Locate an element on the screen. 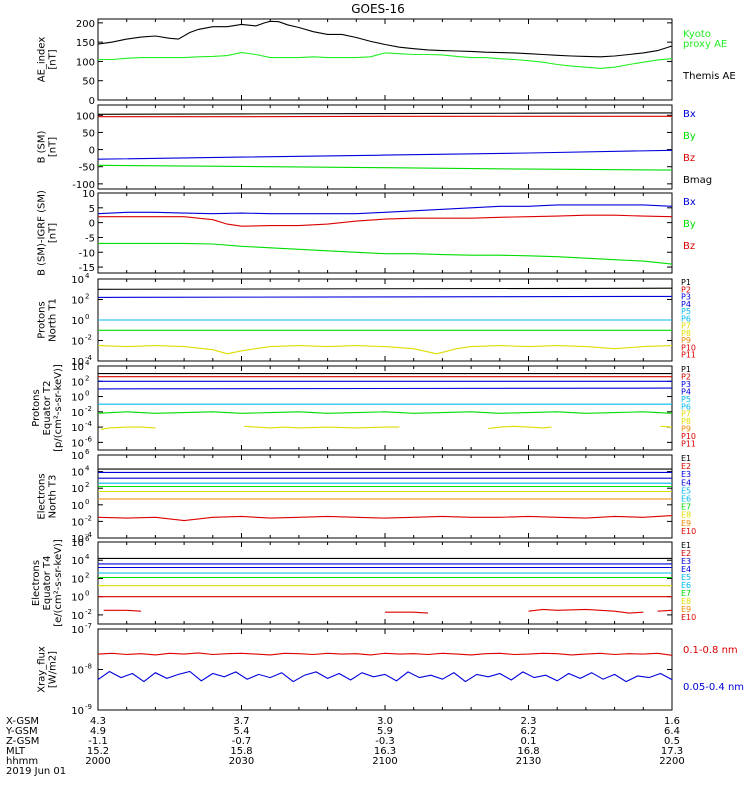  y-axis-label: Electrons is located at coordinates (36, 583).